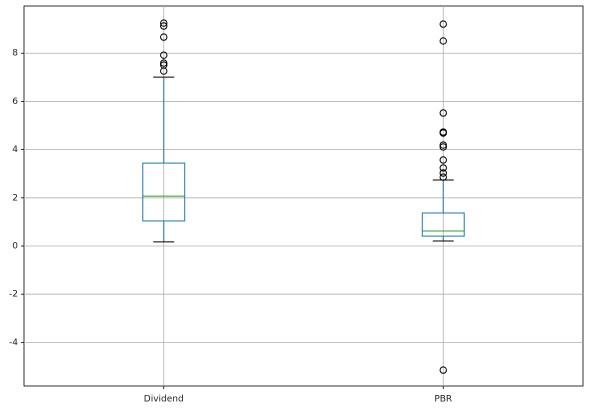 The width and height of the screenshot is (589, 414). Describe the element at coordinates (13, 343) in the screenshot. I see `y-tick-label: -4` at that location.